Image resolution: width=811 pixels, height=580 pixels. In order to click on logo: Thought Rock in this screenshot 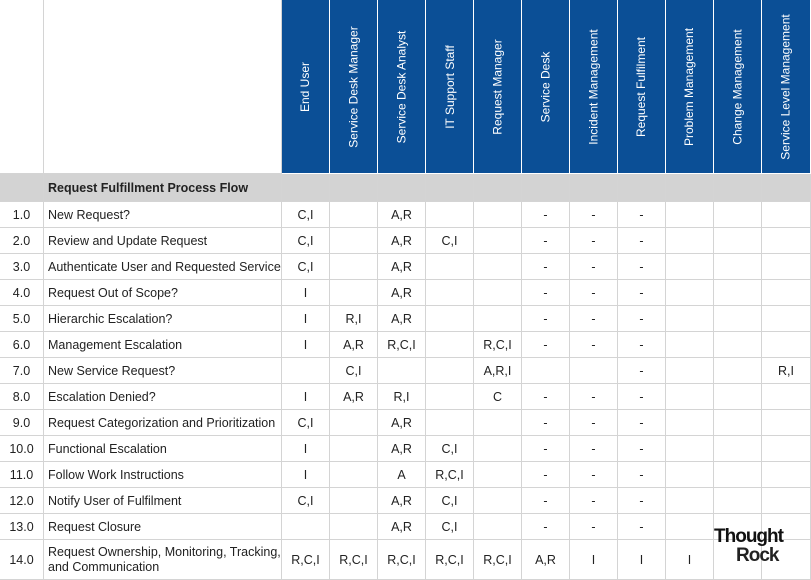, I will do `click(749, 546)`.